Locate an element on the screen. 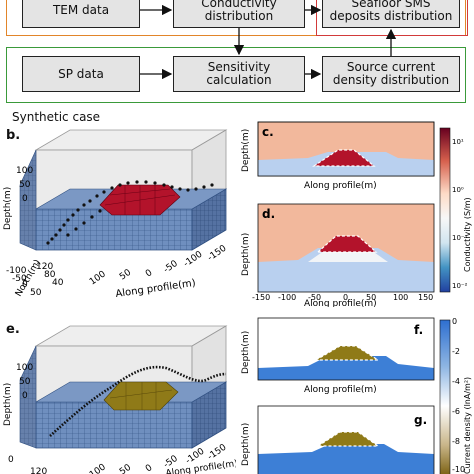  e-xtick-3: 0 is located at coordinates (149, 468).